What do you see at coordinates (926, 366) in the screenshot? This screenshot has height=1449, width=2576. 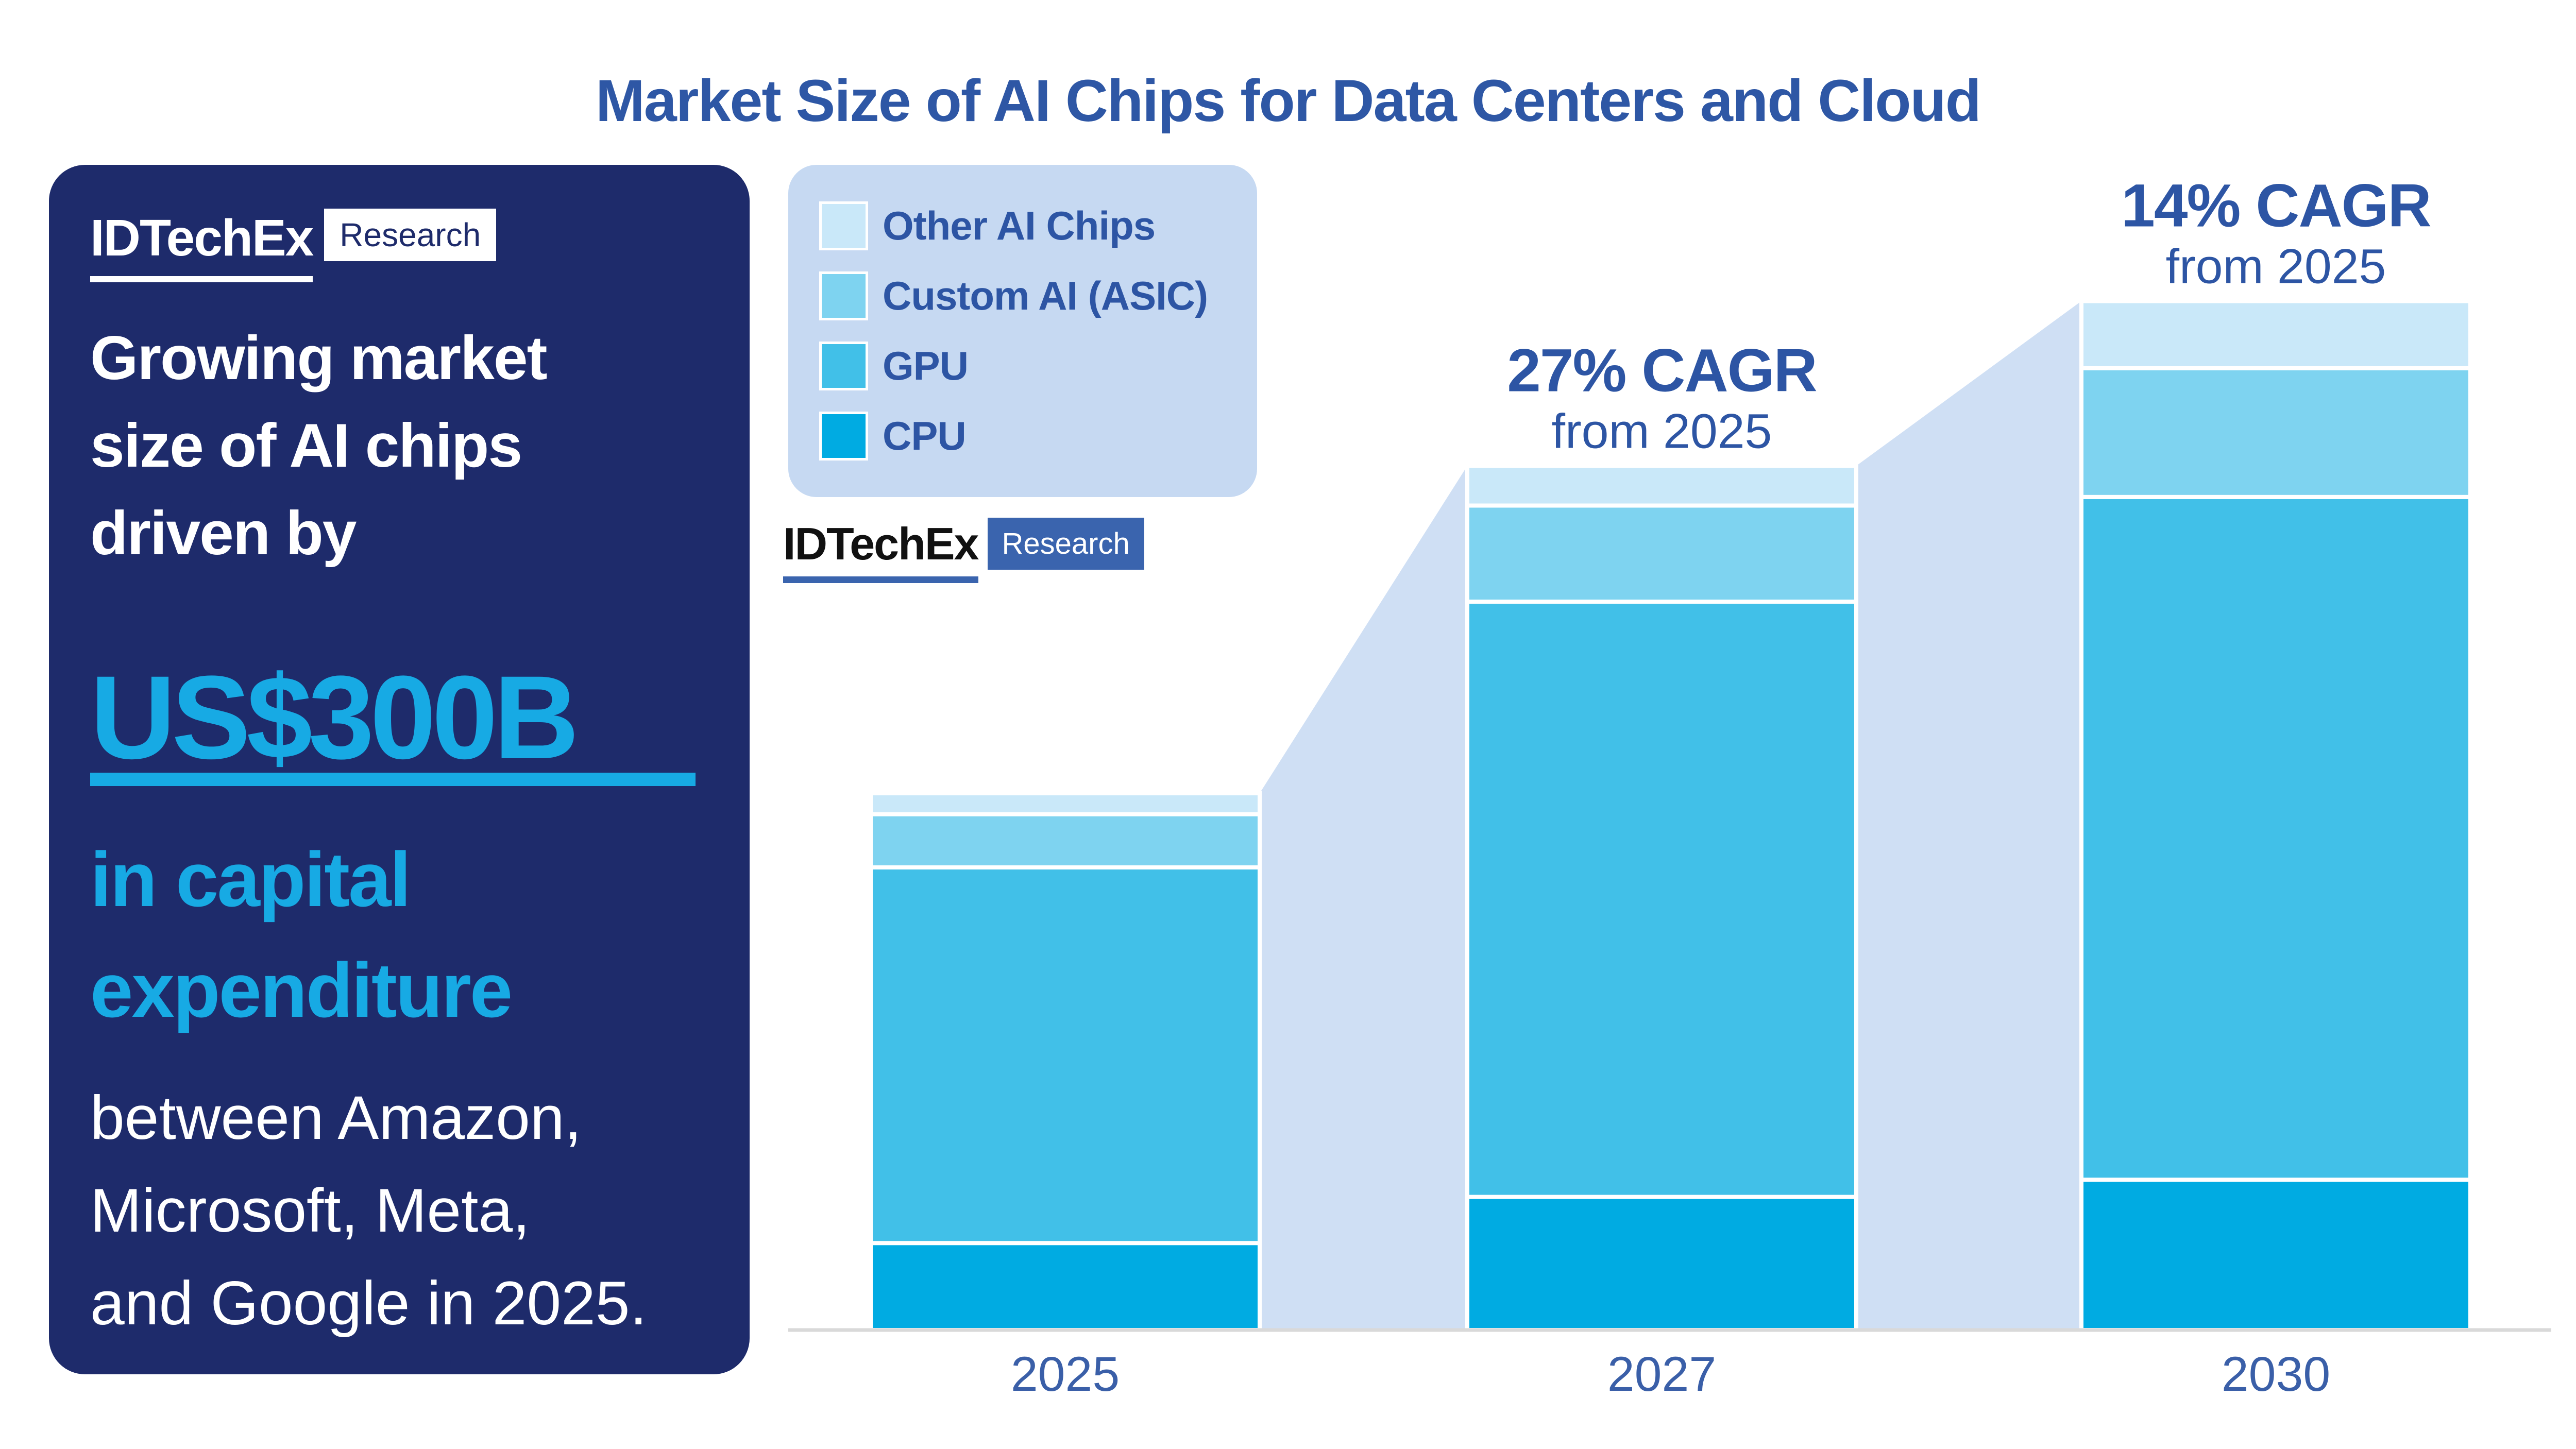 I see `legend-label: GPU` at bounding box center [926, 366].